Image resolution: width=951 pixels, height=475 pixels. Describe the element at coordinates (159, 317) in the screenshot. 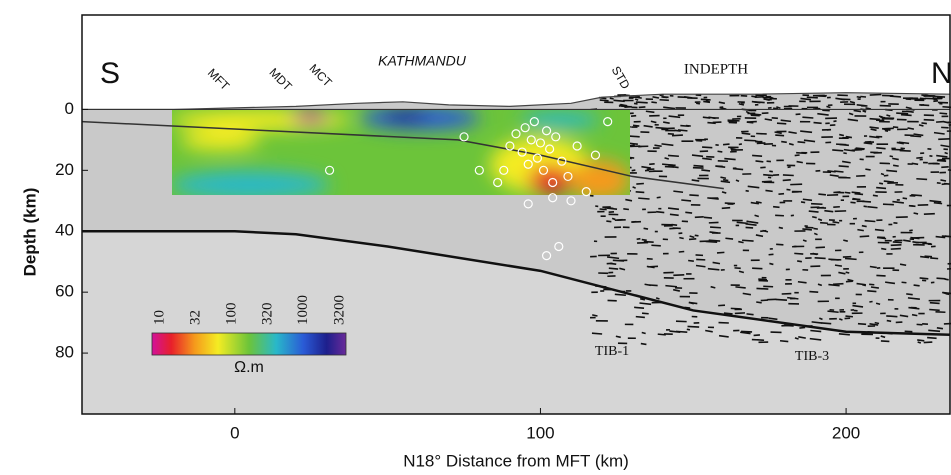

I see `colorbar-label: 10` at that location.